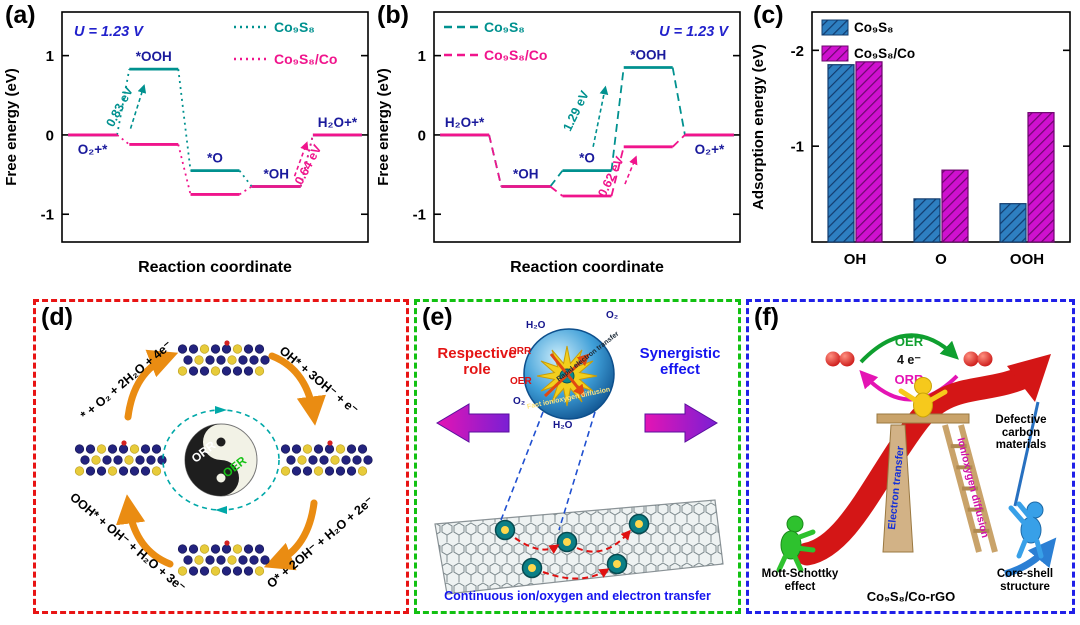 Image resolution: width=1080 pixels, height=625 pixels. I want to click on scaffold-ladder, so click(937, 483).